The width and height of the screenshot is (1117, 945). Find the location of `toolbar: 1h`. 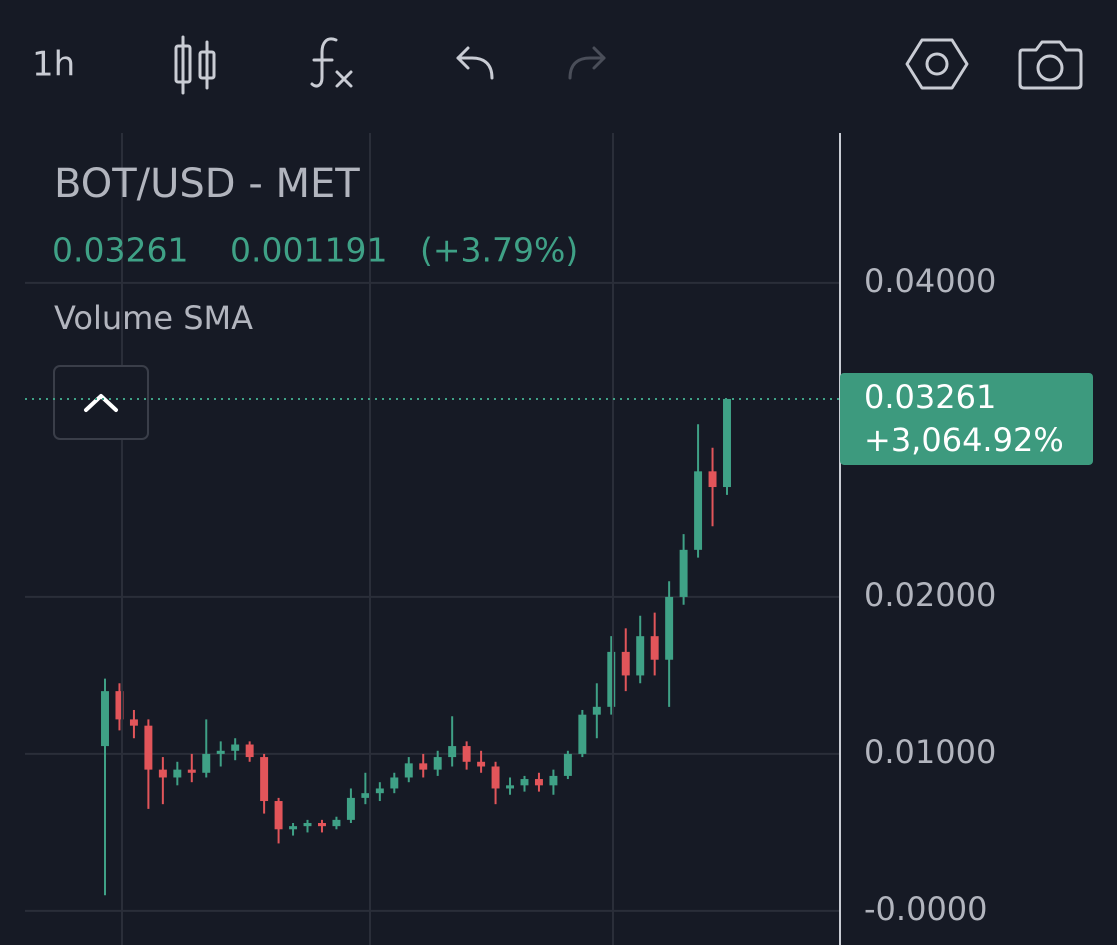

toolbar: 1h is located at coordinates (557, 65).